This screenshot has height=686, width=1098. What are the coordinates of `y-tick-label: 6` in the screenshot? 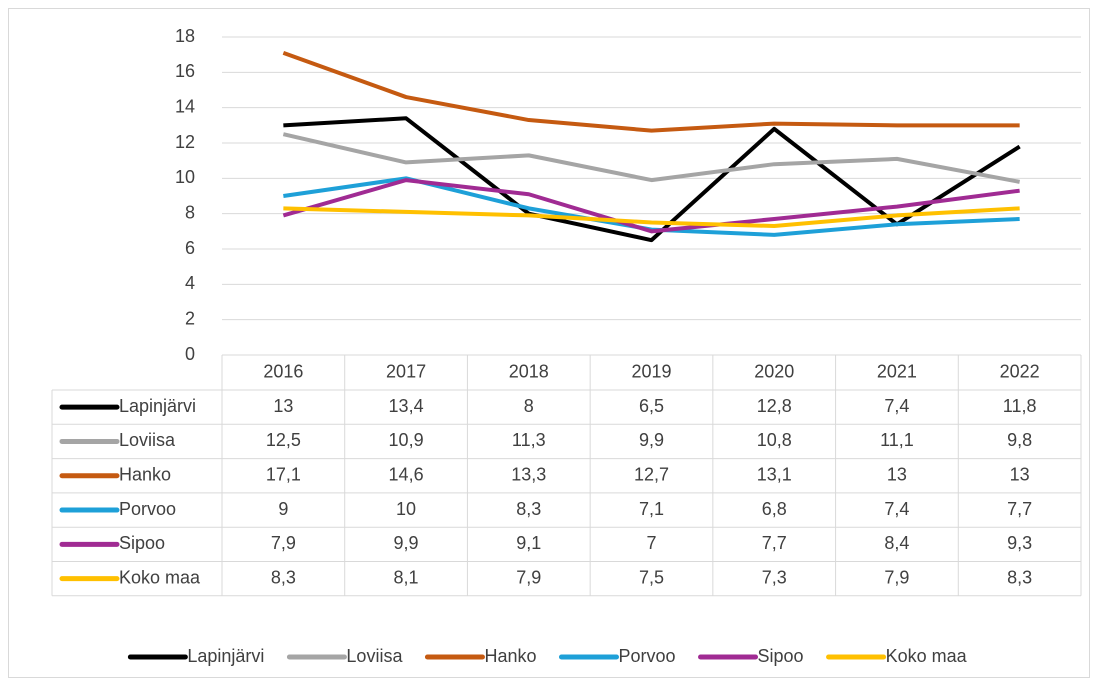 It's located at (190, 248).